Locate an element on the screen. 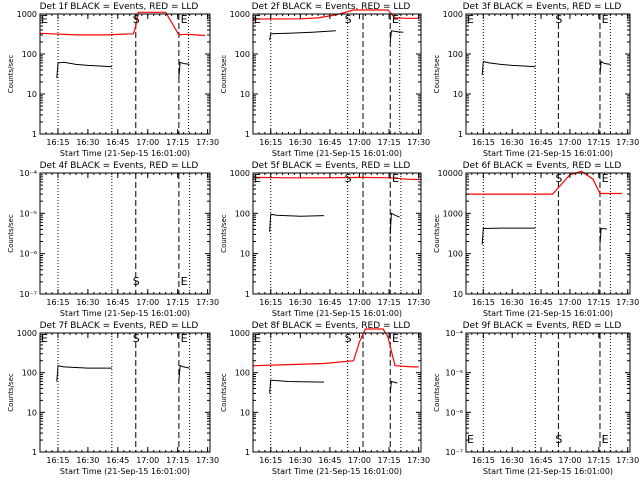  chart-title: Det 9f BLACK = Events, RED = LLD is located at coordinates (542, 326).